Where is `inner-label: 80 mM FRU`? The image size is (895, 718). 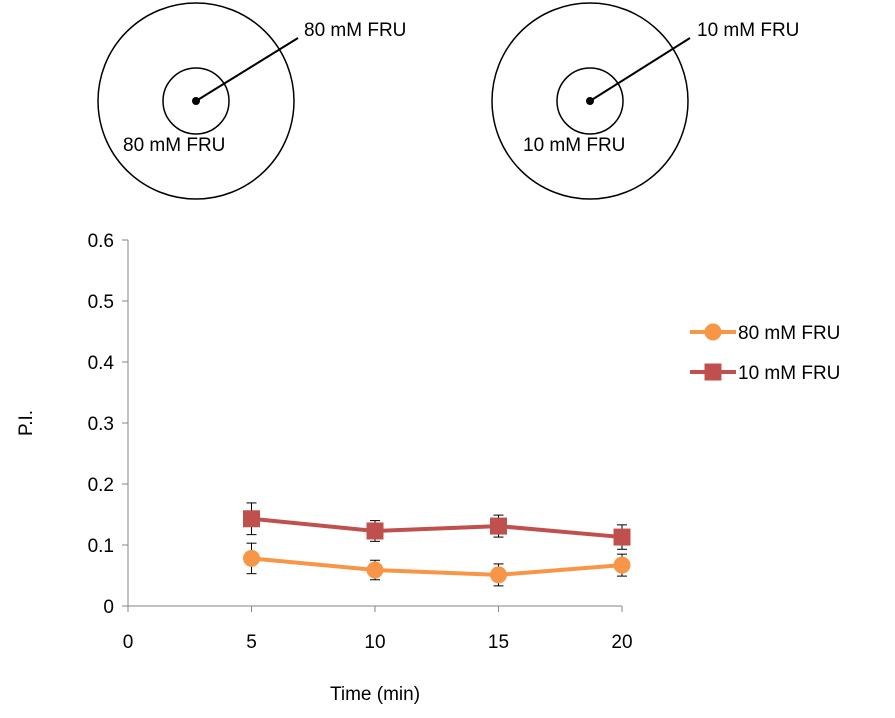
inner-label: 80 mM FRU is located at coordinates (174, 145).